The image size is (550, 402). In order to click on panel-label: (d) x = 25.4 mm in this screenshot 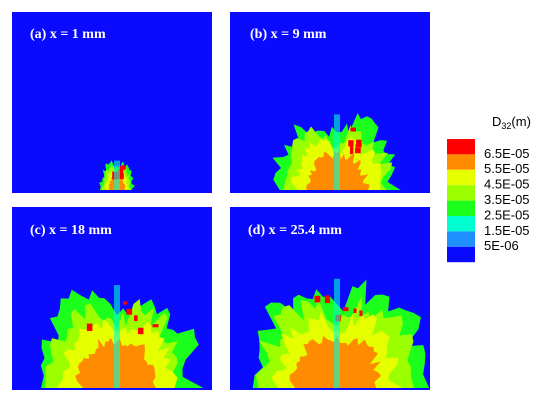, I will do `click(295, 230)`.